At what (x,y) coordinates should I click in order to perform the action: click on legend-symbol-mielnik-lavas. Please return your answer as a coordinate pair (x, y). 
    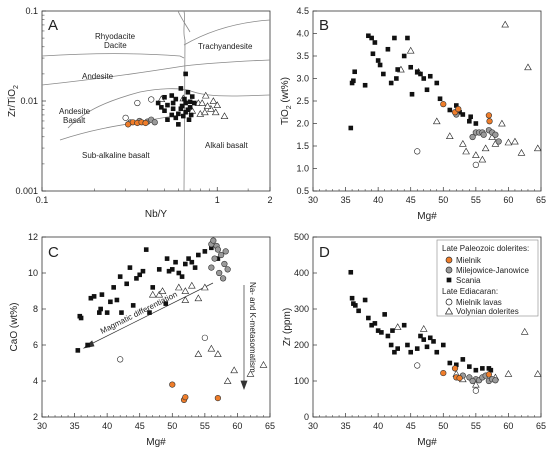
    Looking at the image, I should click on (449, 302).